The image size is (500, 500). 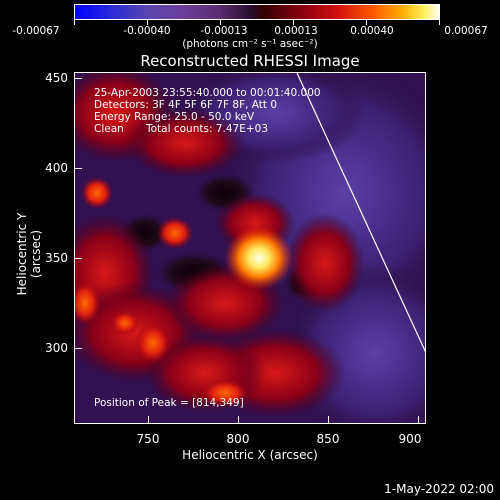 I want to click on peak-position-text: Position of Peak = [814,349], so click(x=169, y=403).